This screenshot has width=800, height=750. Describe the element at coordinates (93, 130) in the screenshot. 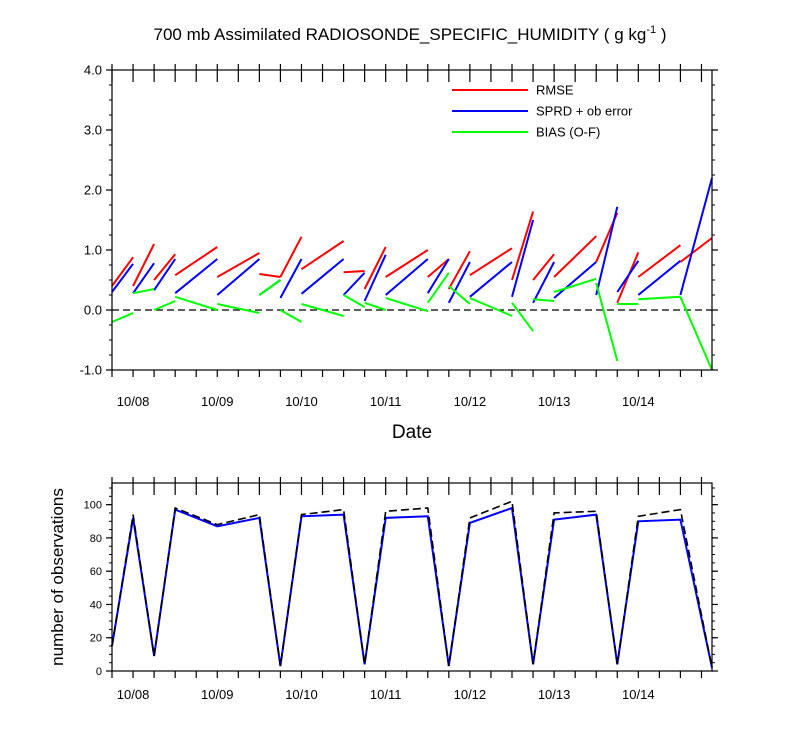

I see `top-ytick-label: 3.0` at that location.